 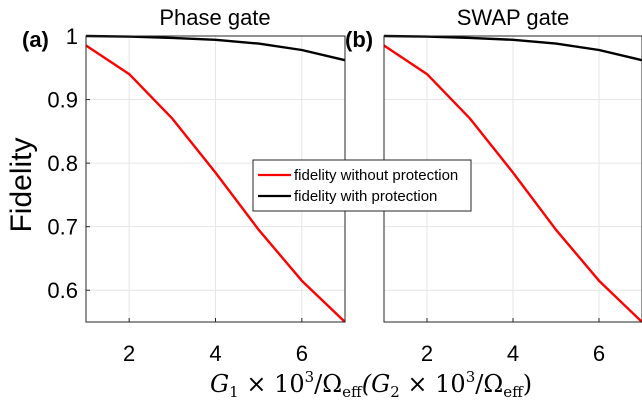 I want to click on x-label-g1-sub: 1, so click(x=234, y=392).